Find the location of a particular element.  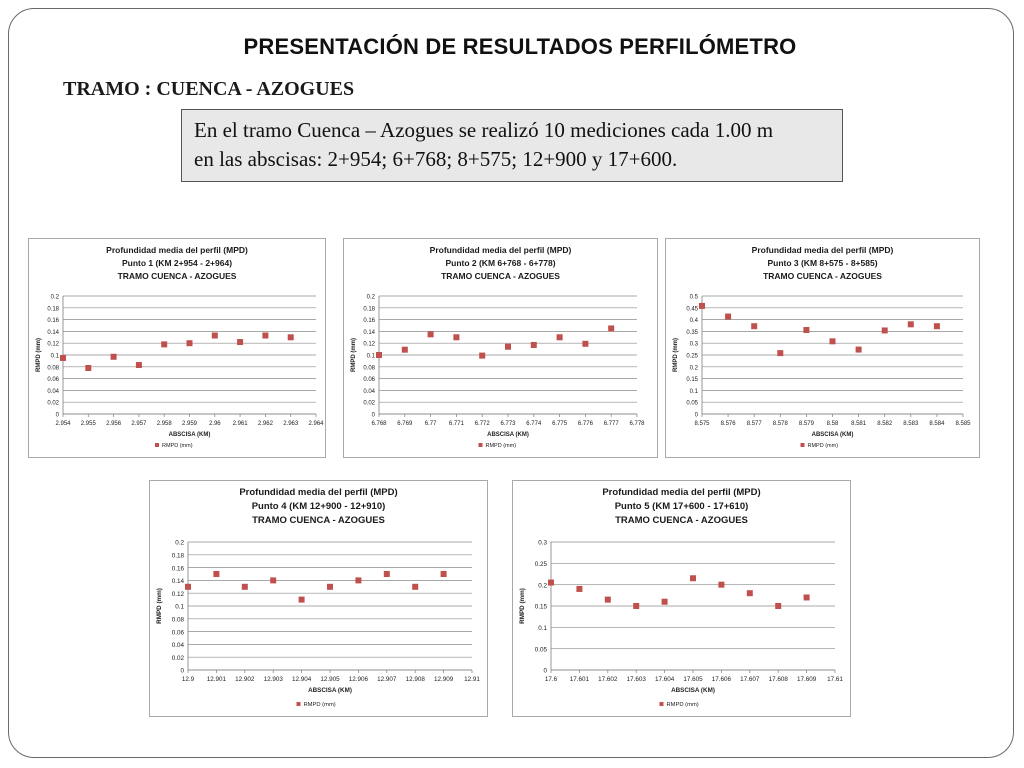

x-tick-label: 6.773 is located at coordinates (508, 424).